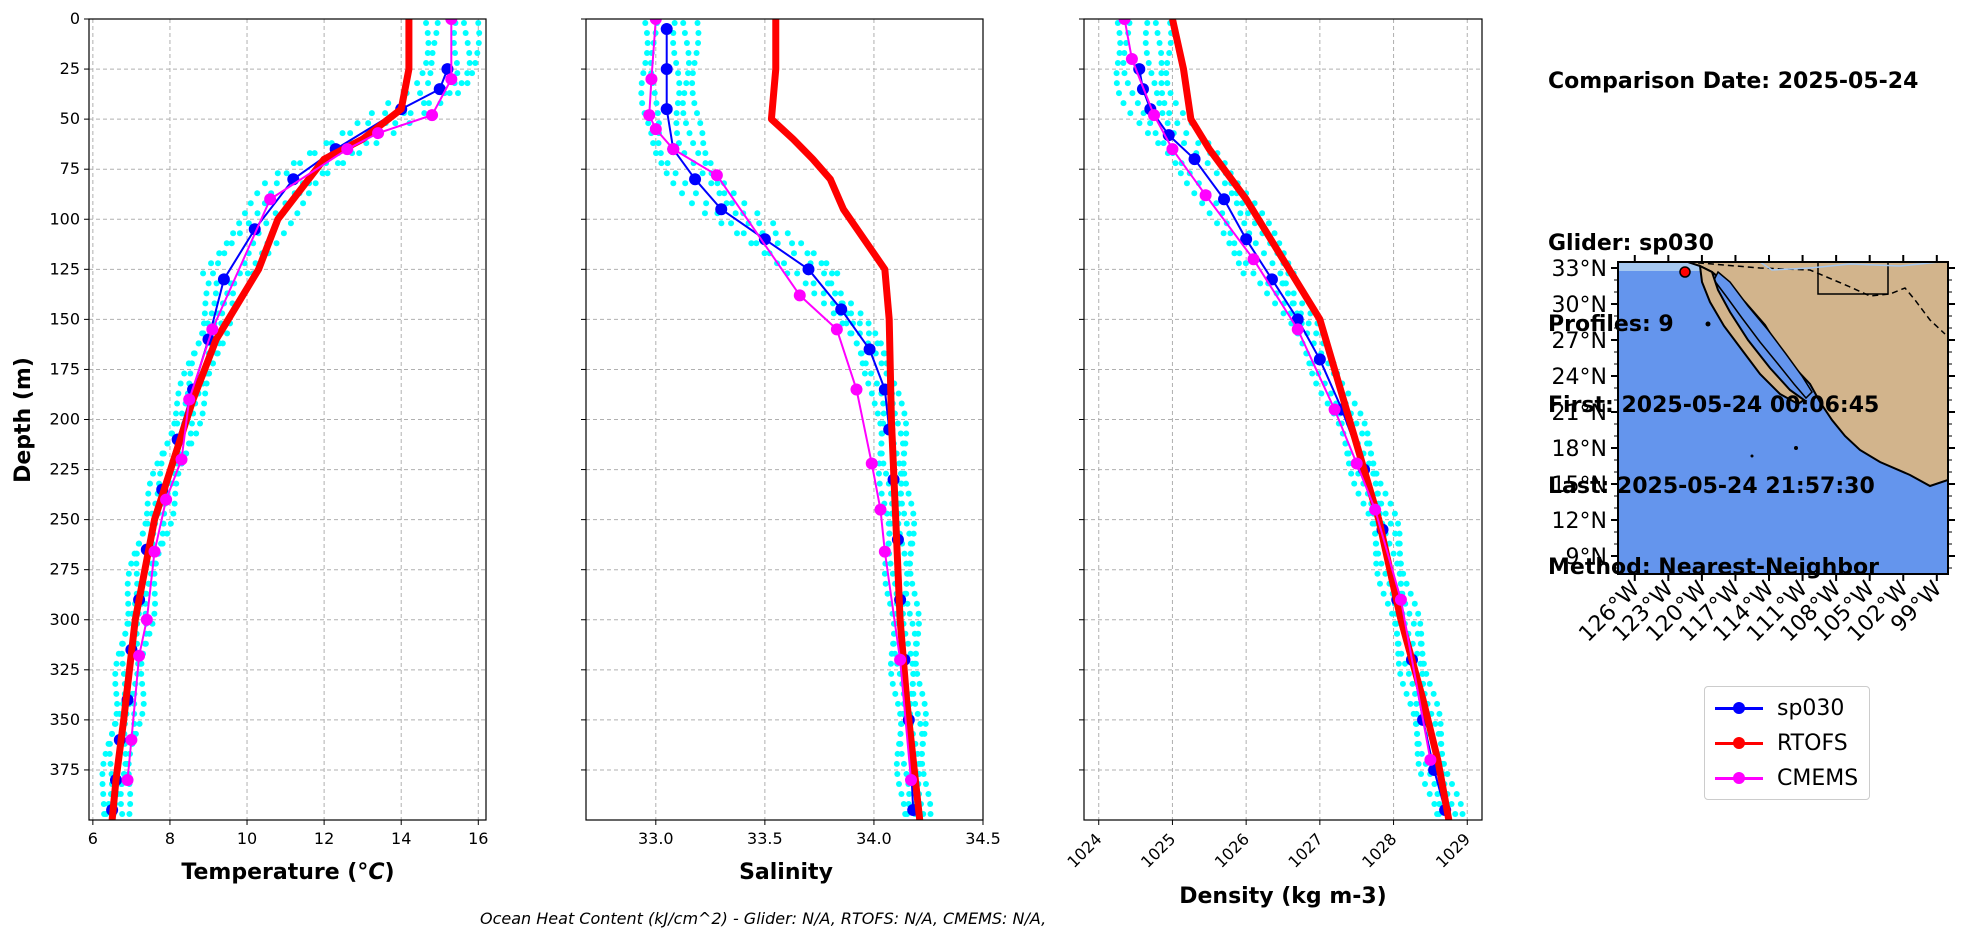  Describe the element at coordinates (287, 872) in the screenshot. I see `x-axis-label-temperature: Temperature (°C)` at that location.